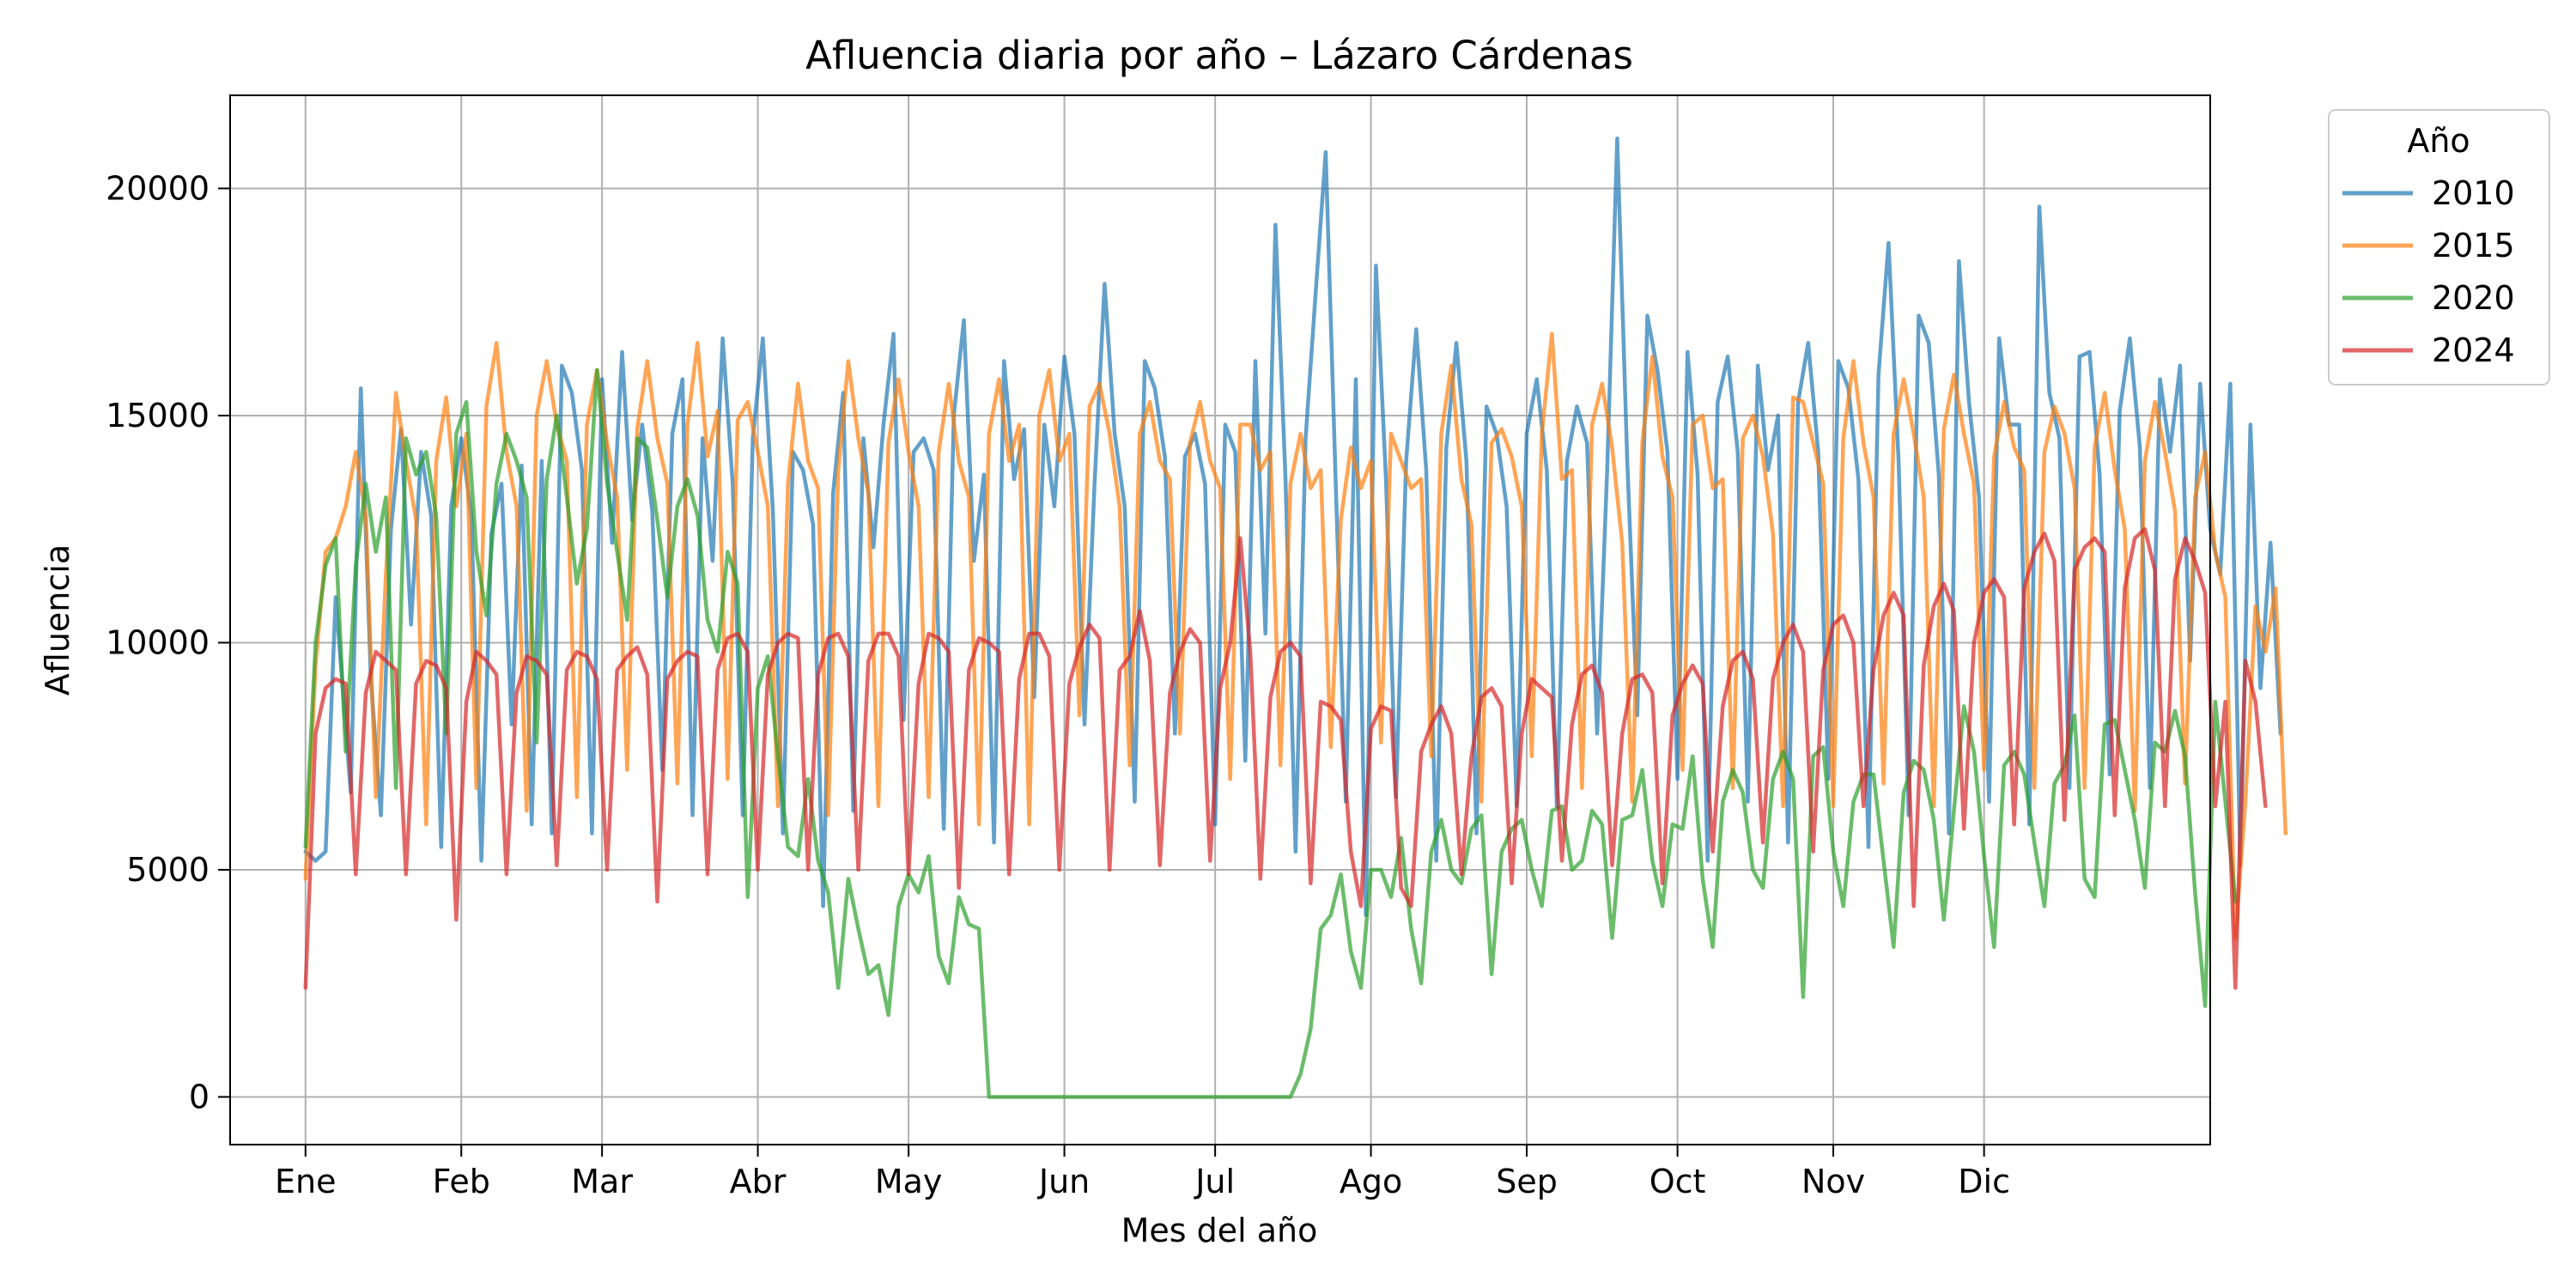  Describe the element at coordinates (158, 642) in the screenshot. I see `y-tick-label: 10000` at that location.